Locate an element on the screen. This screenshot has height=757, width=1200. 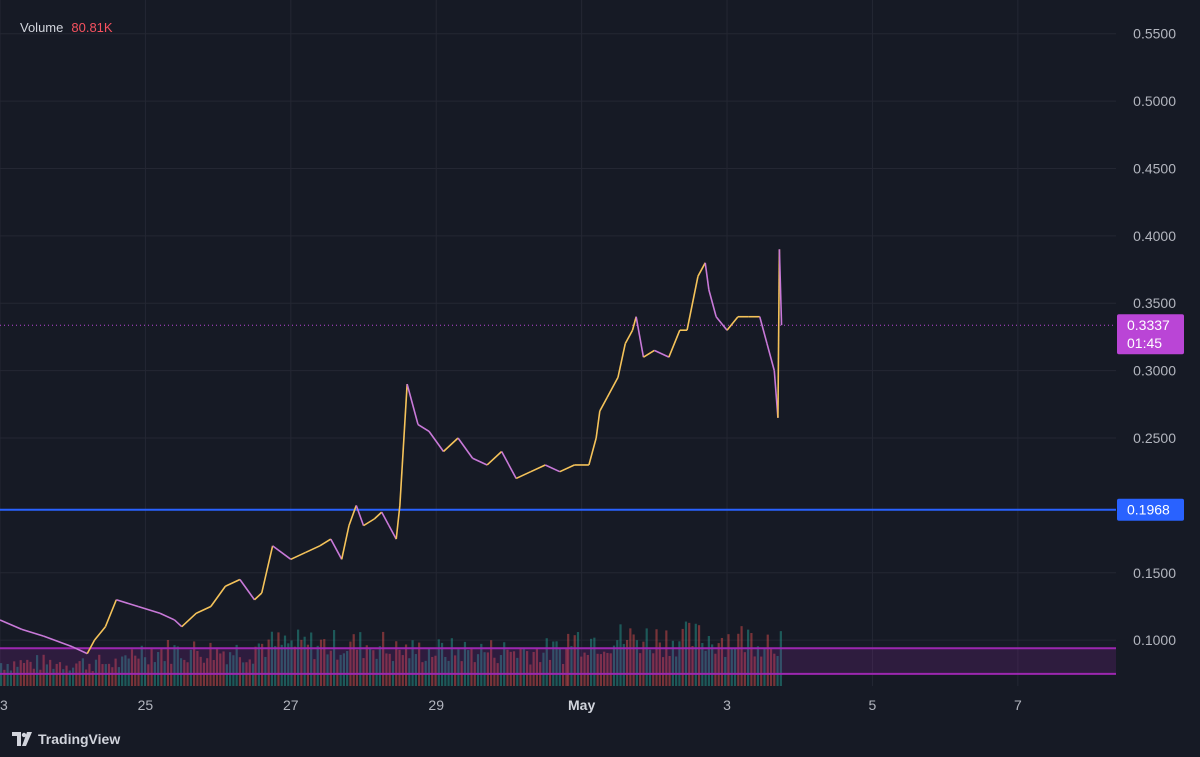
last-price-value: 0.3337 is located at coordinates (1148, 325).